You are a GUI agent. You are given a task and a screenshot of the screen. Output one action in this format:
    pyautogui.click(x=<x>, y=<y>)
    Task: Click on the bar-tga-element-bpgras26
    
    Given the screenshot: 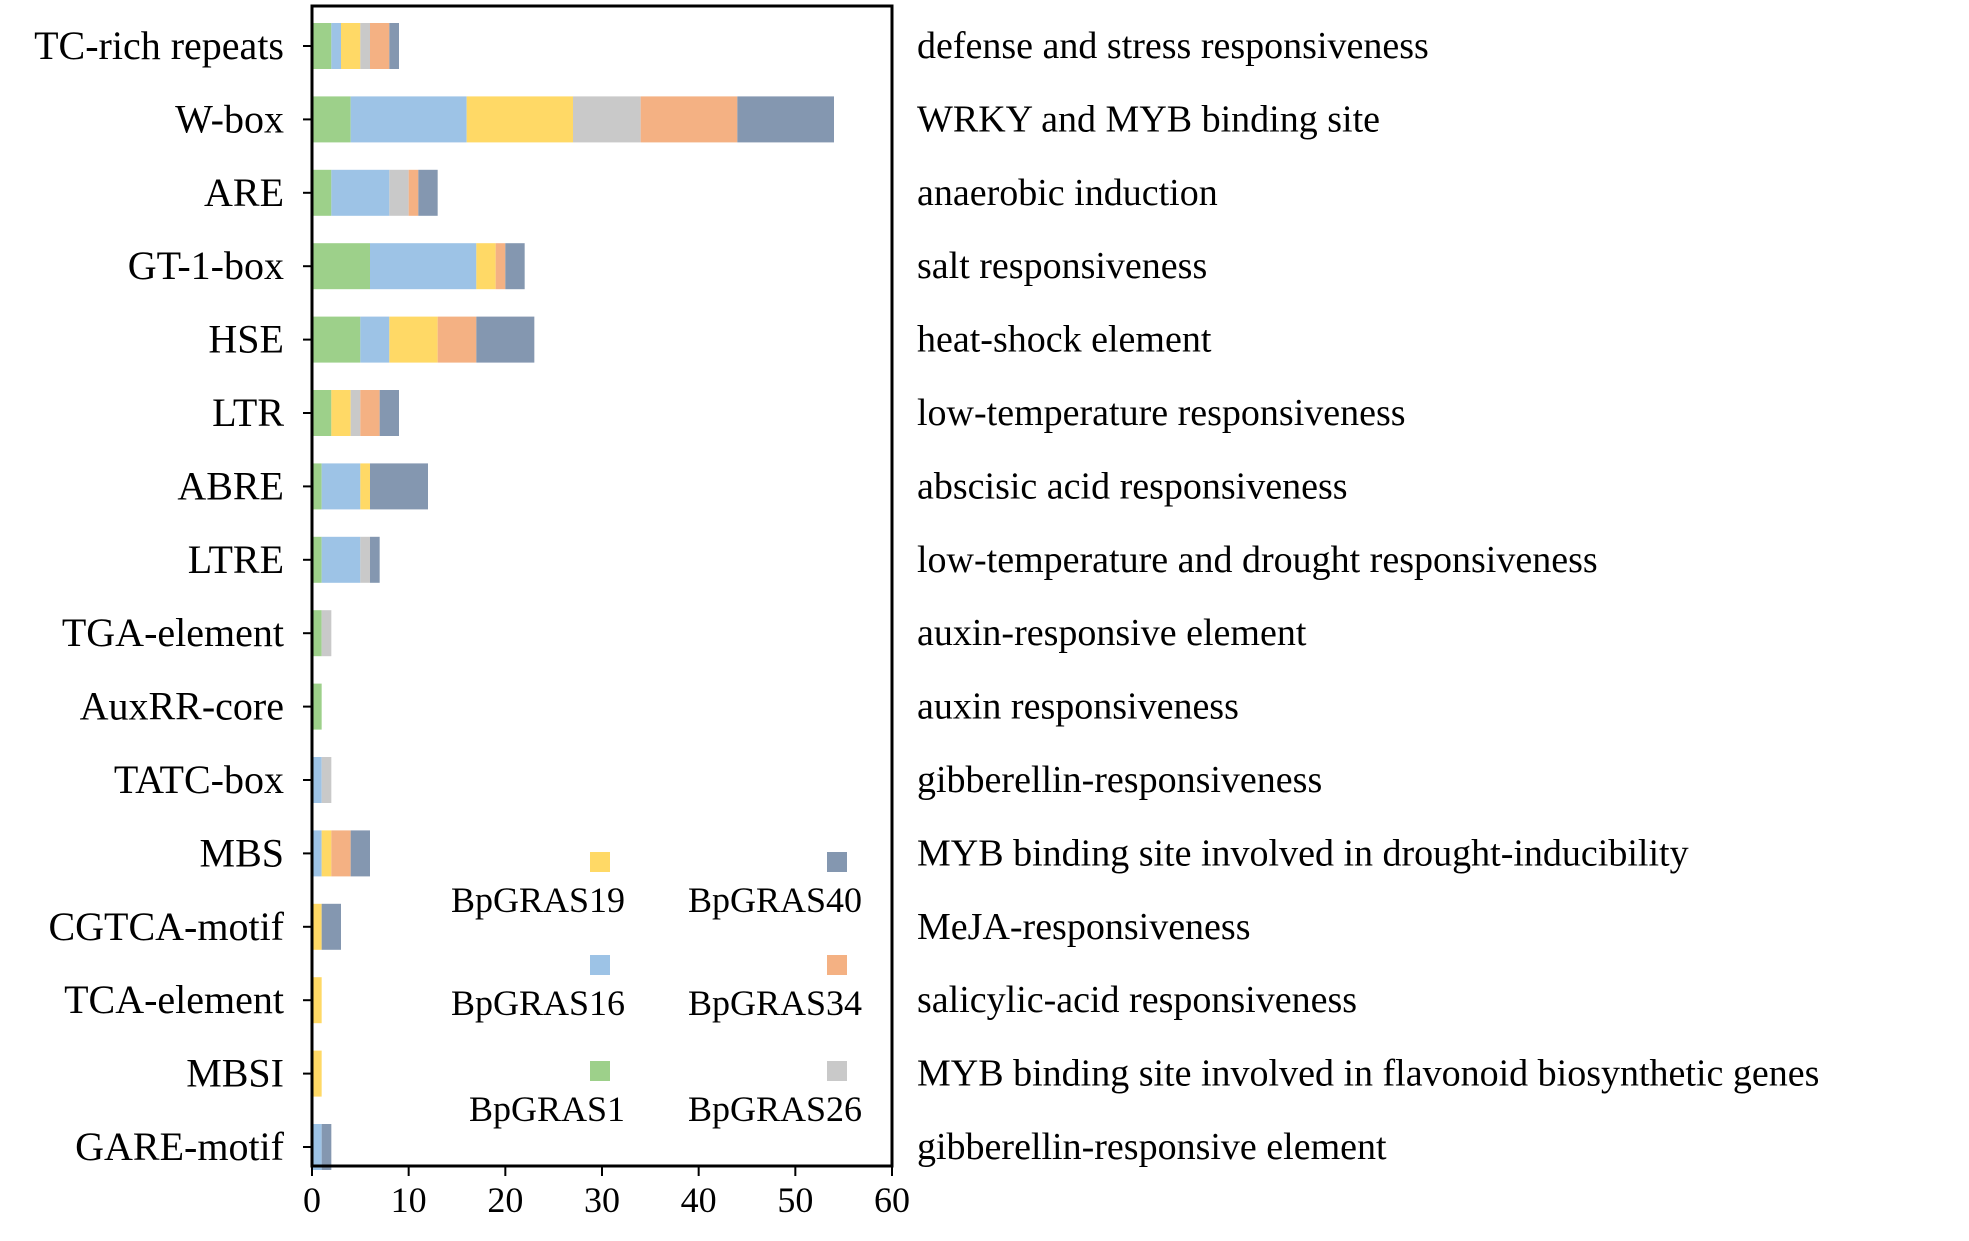 What is the action you would take?
    pyautogui.click(x=326, y=633)
    